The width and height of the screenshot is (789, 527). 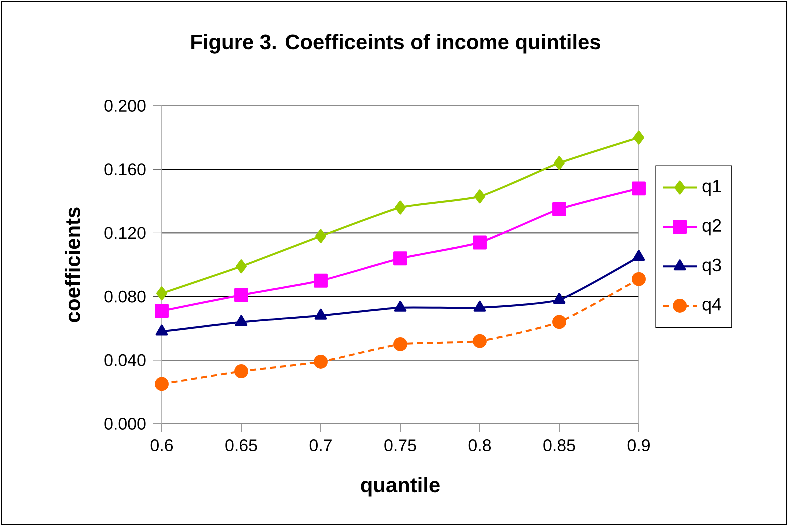 What do you see at coordinates (400, 446) in the screenshot?
I see `x-tick-label: 0.75` at bounding box center [400, 446].